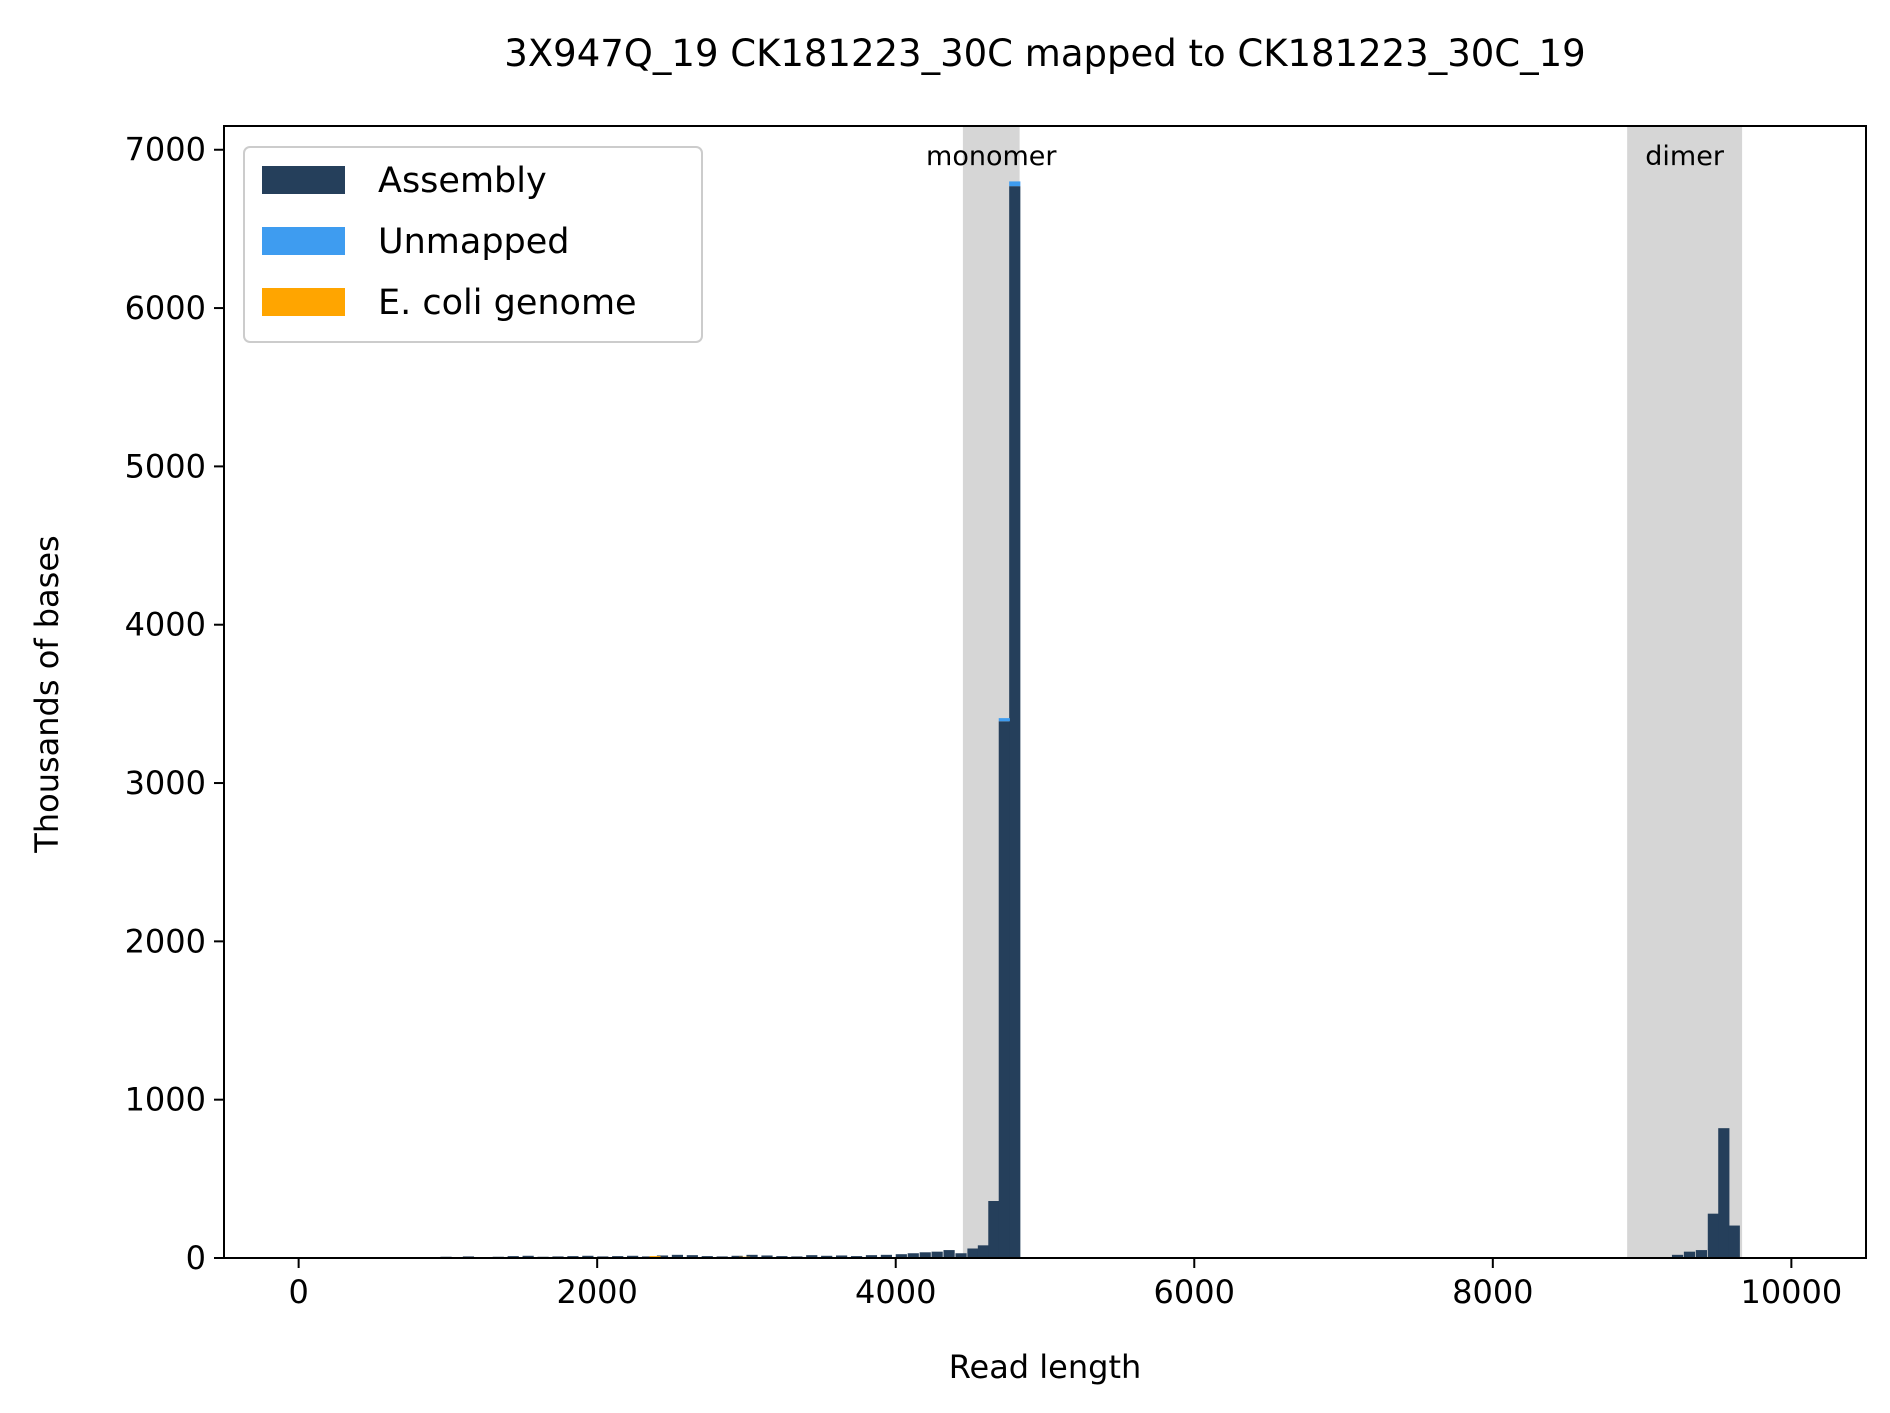 This screenshot has height=1413, width=1890. Describe the element at coordinates (1045, 1367) in the screenshot. I see `x-axis-label: Read length` at that location.